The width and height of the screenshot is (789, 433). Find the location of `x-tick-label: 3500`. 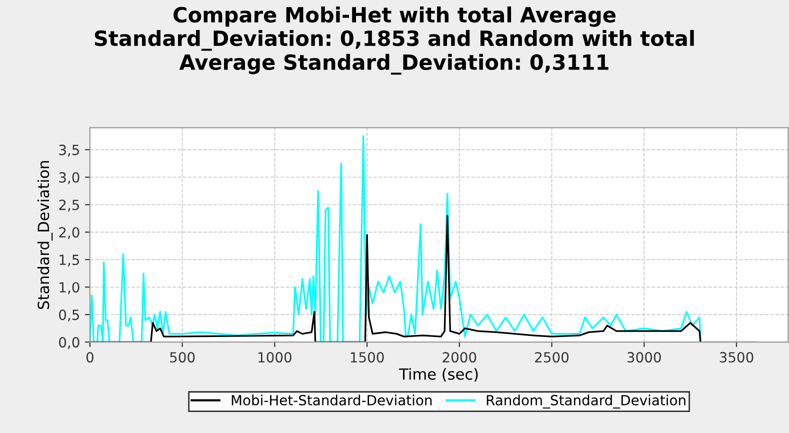

x-tick-label: 3500 is located at coordinates (737, 357).